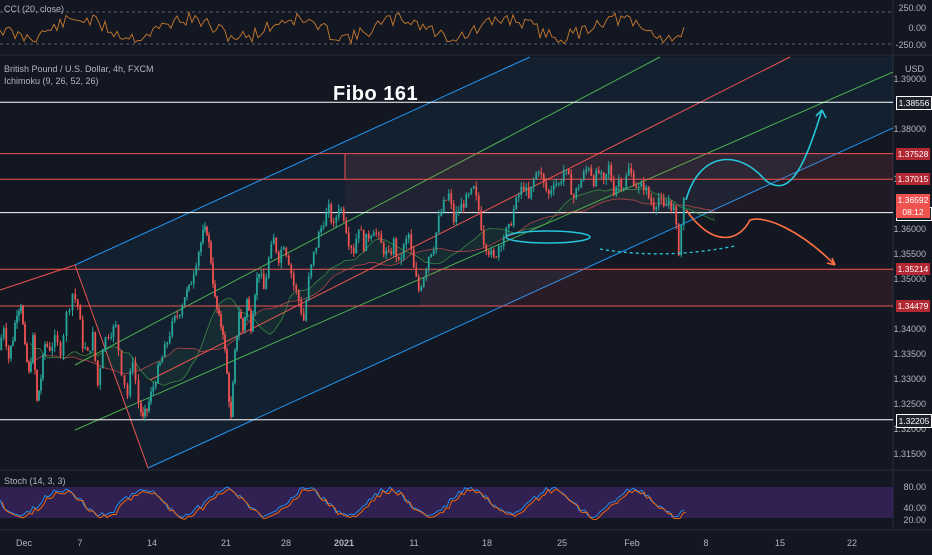  What do you see at coordinates (35, 481) in the screenshot?
I see `stoch-title: Stoch (14, 3, 3)` at bounding box center [35, 481].